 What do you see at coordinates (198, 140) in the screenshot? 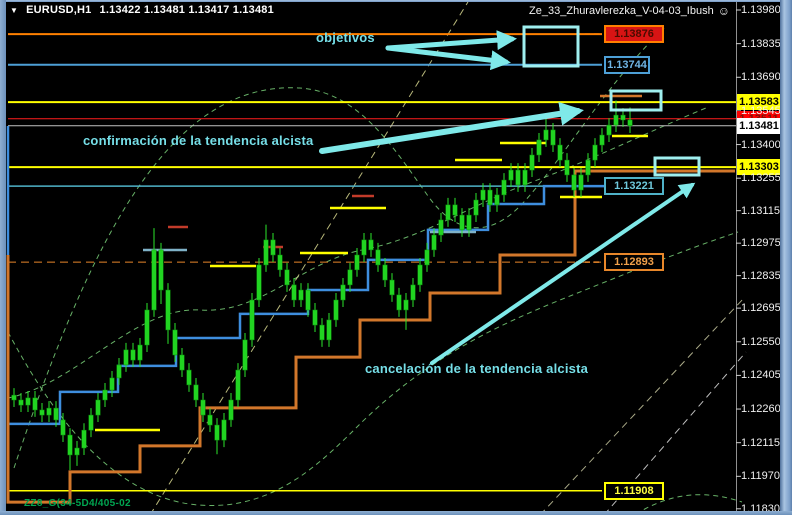
I see `annotation-confirmacion: confirmación de la tendencia alcista` at bounding box center [198, 140].